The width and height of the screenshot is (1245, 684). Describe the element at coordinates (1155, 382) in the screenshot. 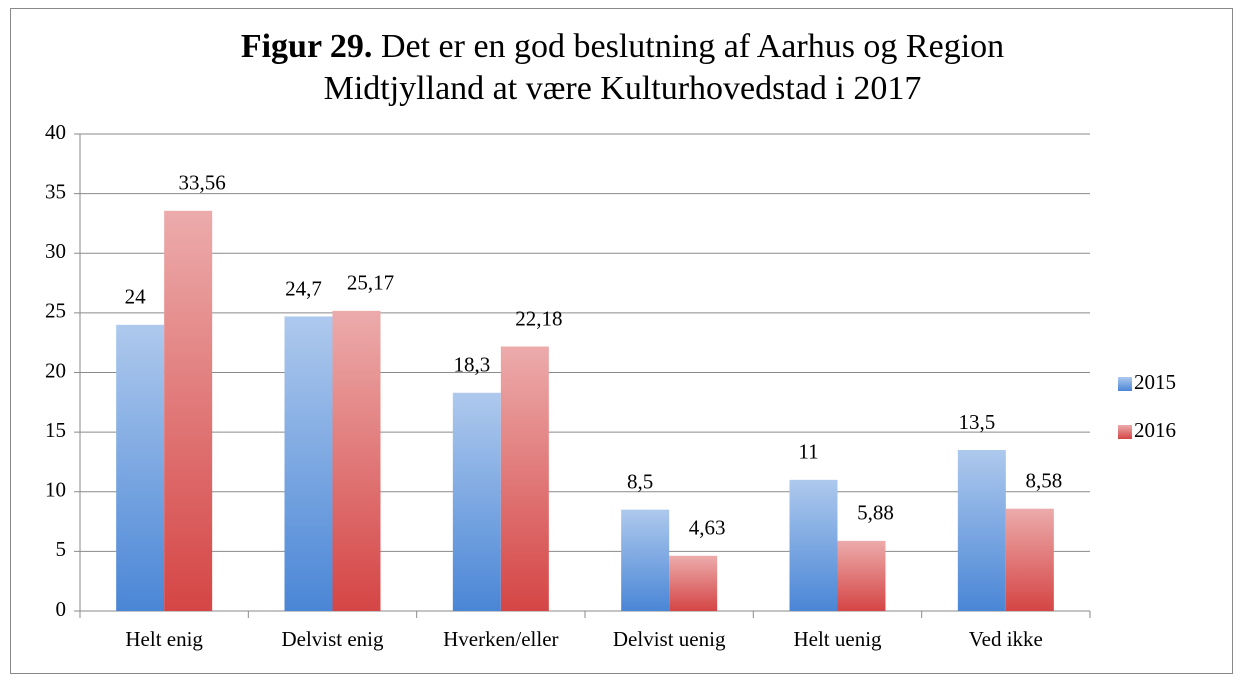

I see `legend-label: 2015` at that location.